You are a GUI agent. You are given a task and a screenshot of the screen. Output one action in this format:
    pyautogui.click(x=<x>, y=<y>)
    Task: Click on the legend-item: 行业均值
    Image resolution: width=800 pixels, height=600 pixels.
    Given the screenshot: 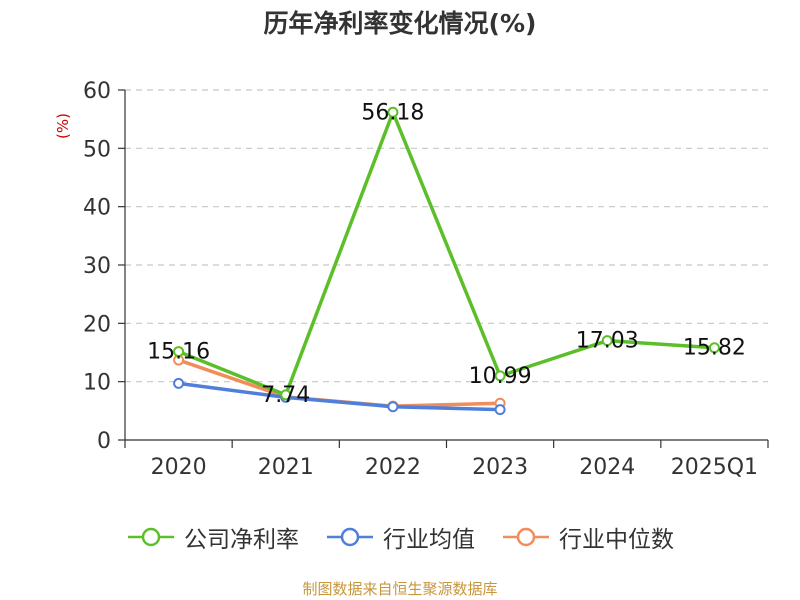 What is the action you would take?
    pyautogui.click(x=400, y=537)
    